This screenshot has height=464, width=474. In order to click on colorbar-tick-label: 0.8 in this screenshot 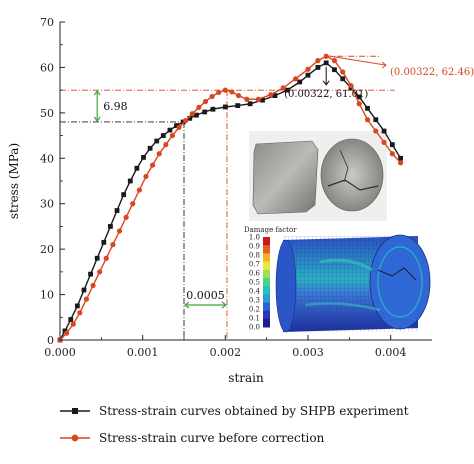, I will do `click(254, 256)`.